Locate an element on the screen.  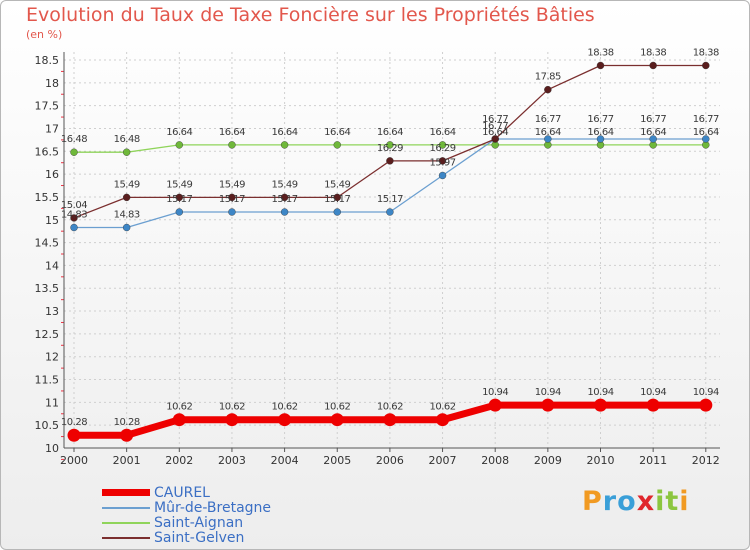
data-label-mur-de-bretagne: 15.97 is located at coordinates (442, 162).